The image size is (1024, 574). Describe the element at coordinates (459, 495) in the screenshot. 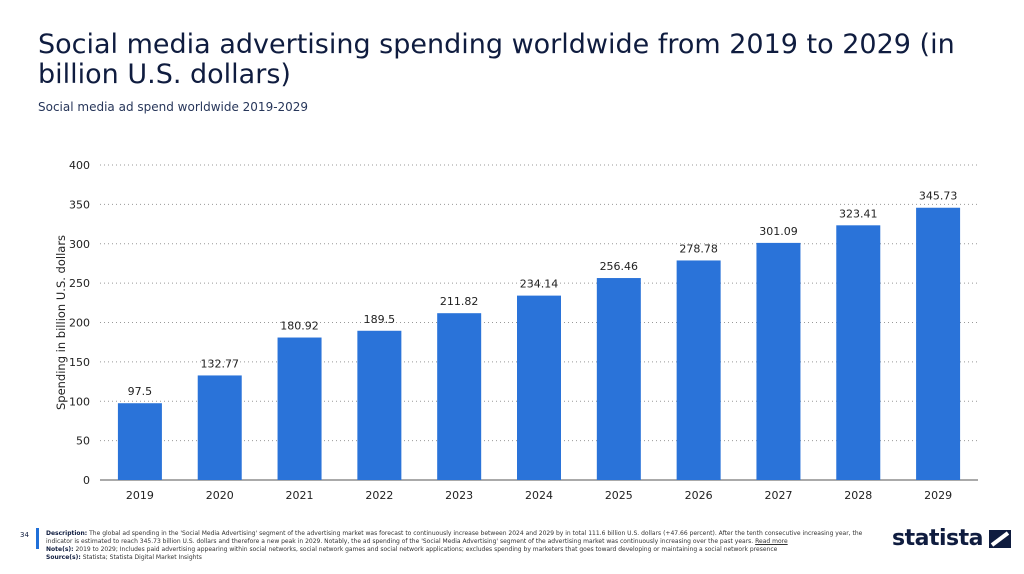

I see `x-tick-label: 2023` at that location.